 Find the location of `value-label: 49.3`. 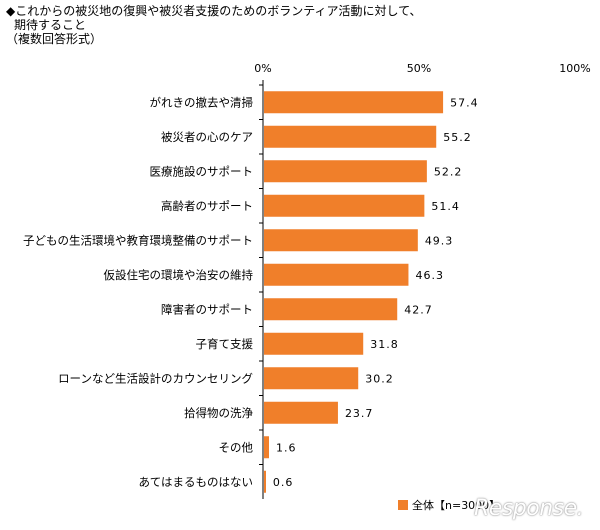

value-label: 49.3 is located at coordinates (439, 240).